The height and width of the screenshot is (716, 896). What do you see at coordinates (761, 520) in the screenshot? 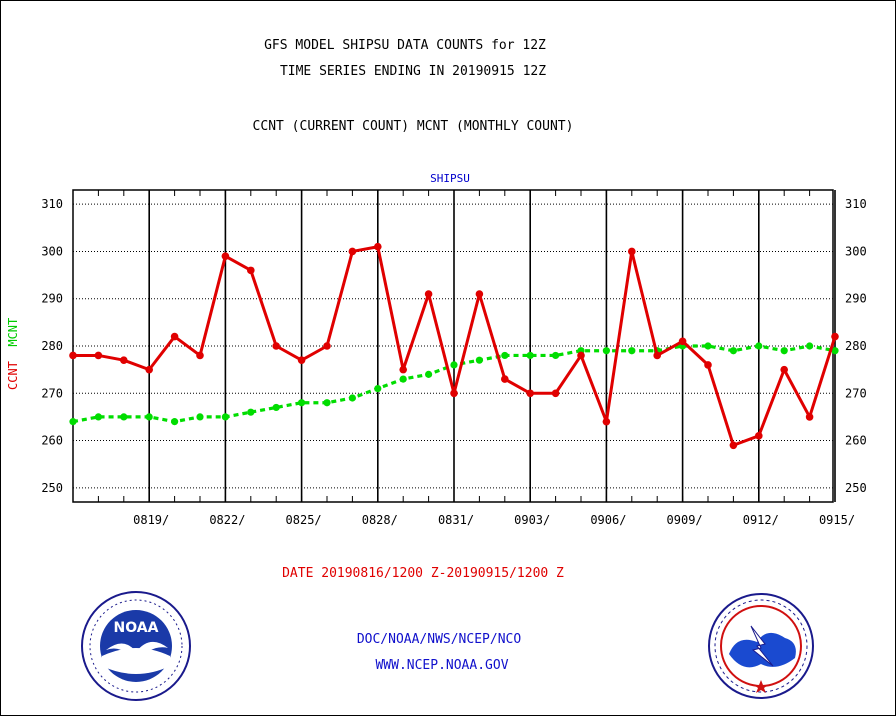
I see `x-tick-label: 0912/` at bounding box center [761, 520].